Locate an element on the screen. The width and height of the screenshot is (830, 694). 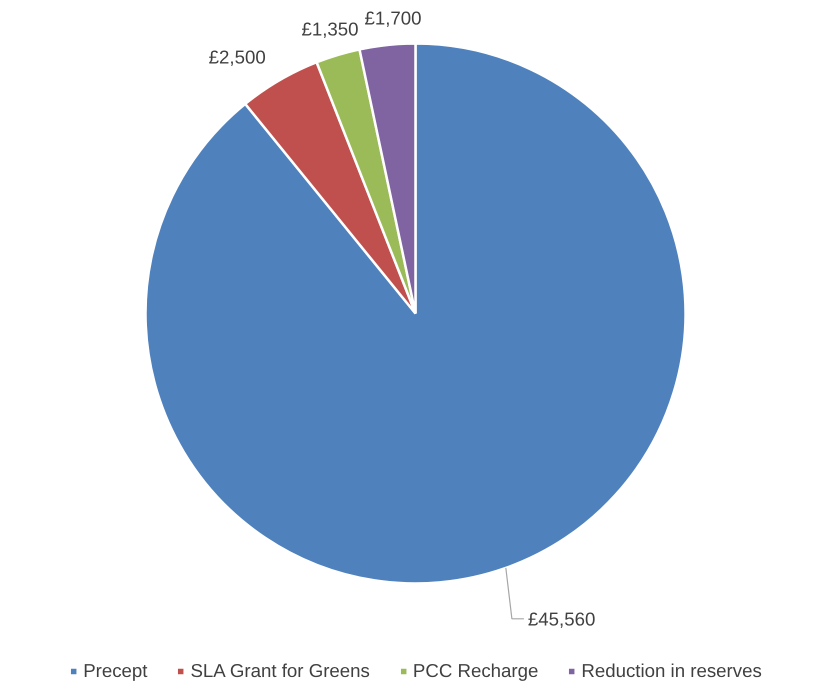
data-label: £45,560 is located at coordinates (562, 619).